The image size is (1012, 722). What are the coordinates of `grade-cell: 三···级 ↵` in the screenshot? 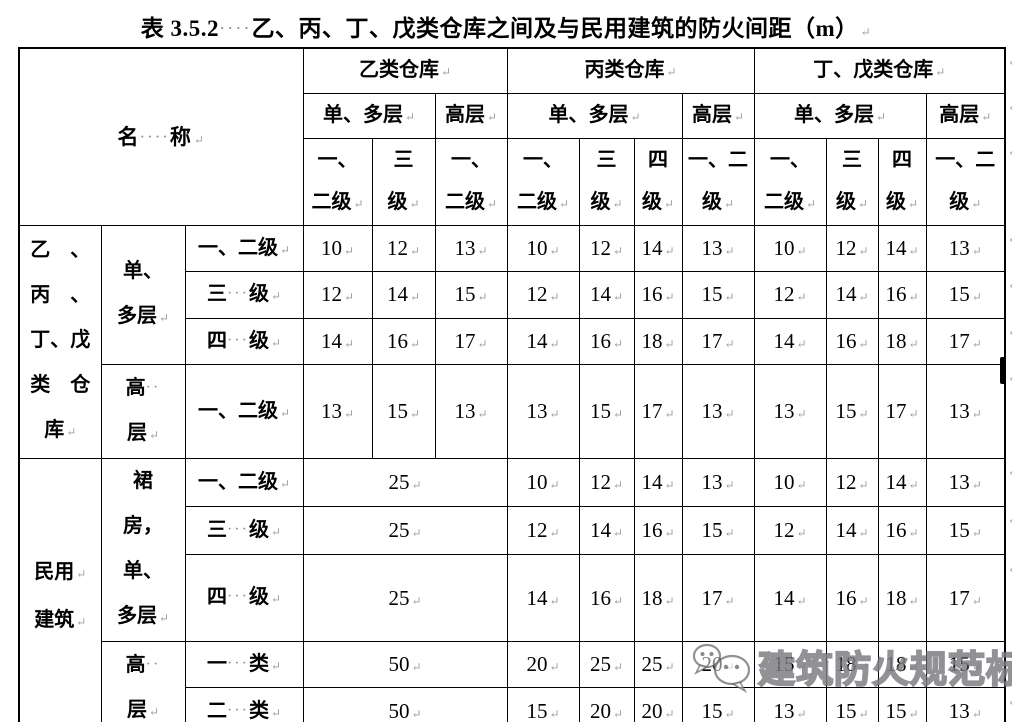 It's located at (244, 294).